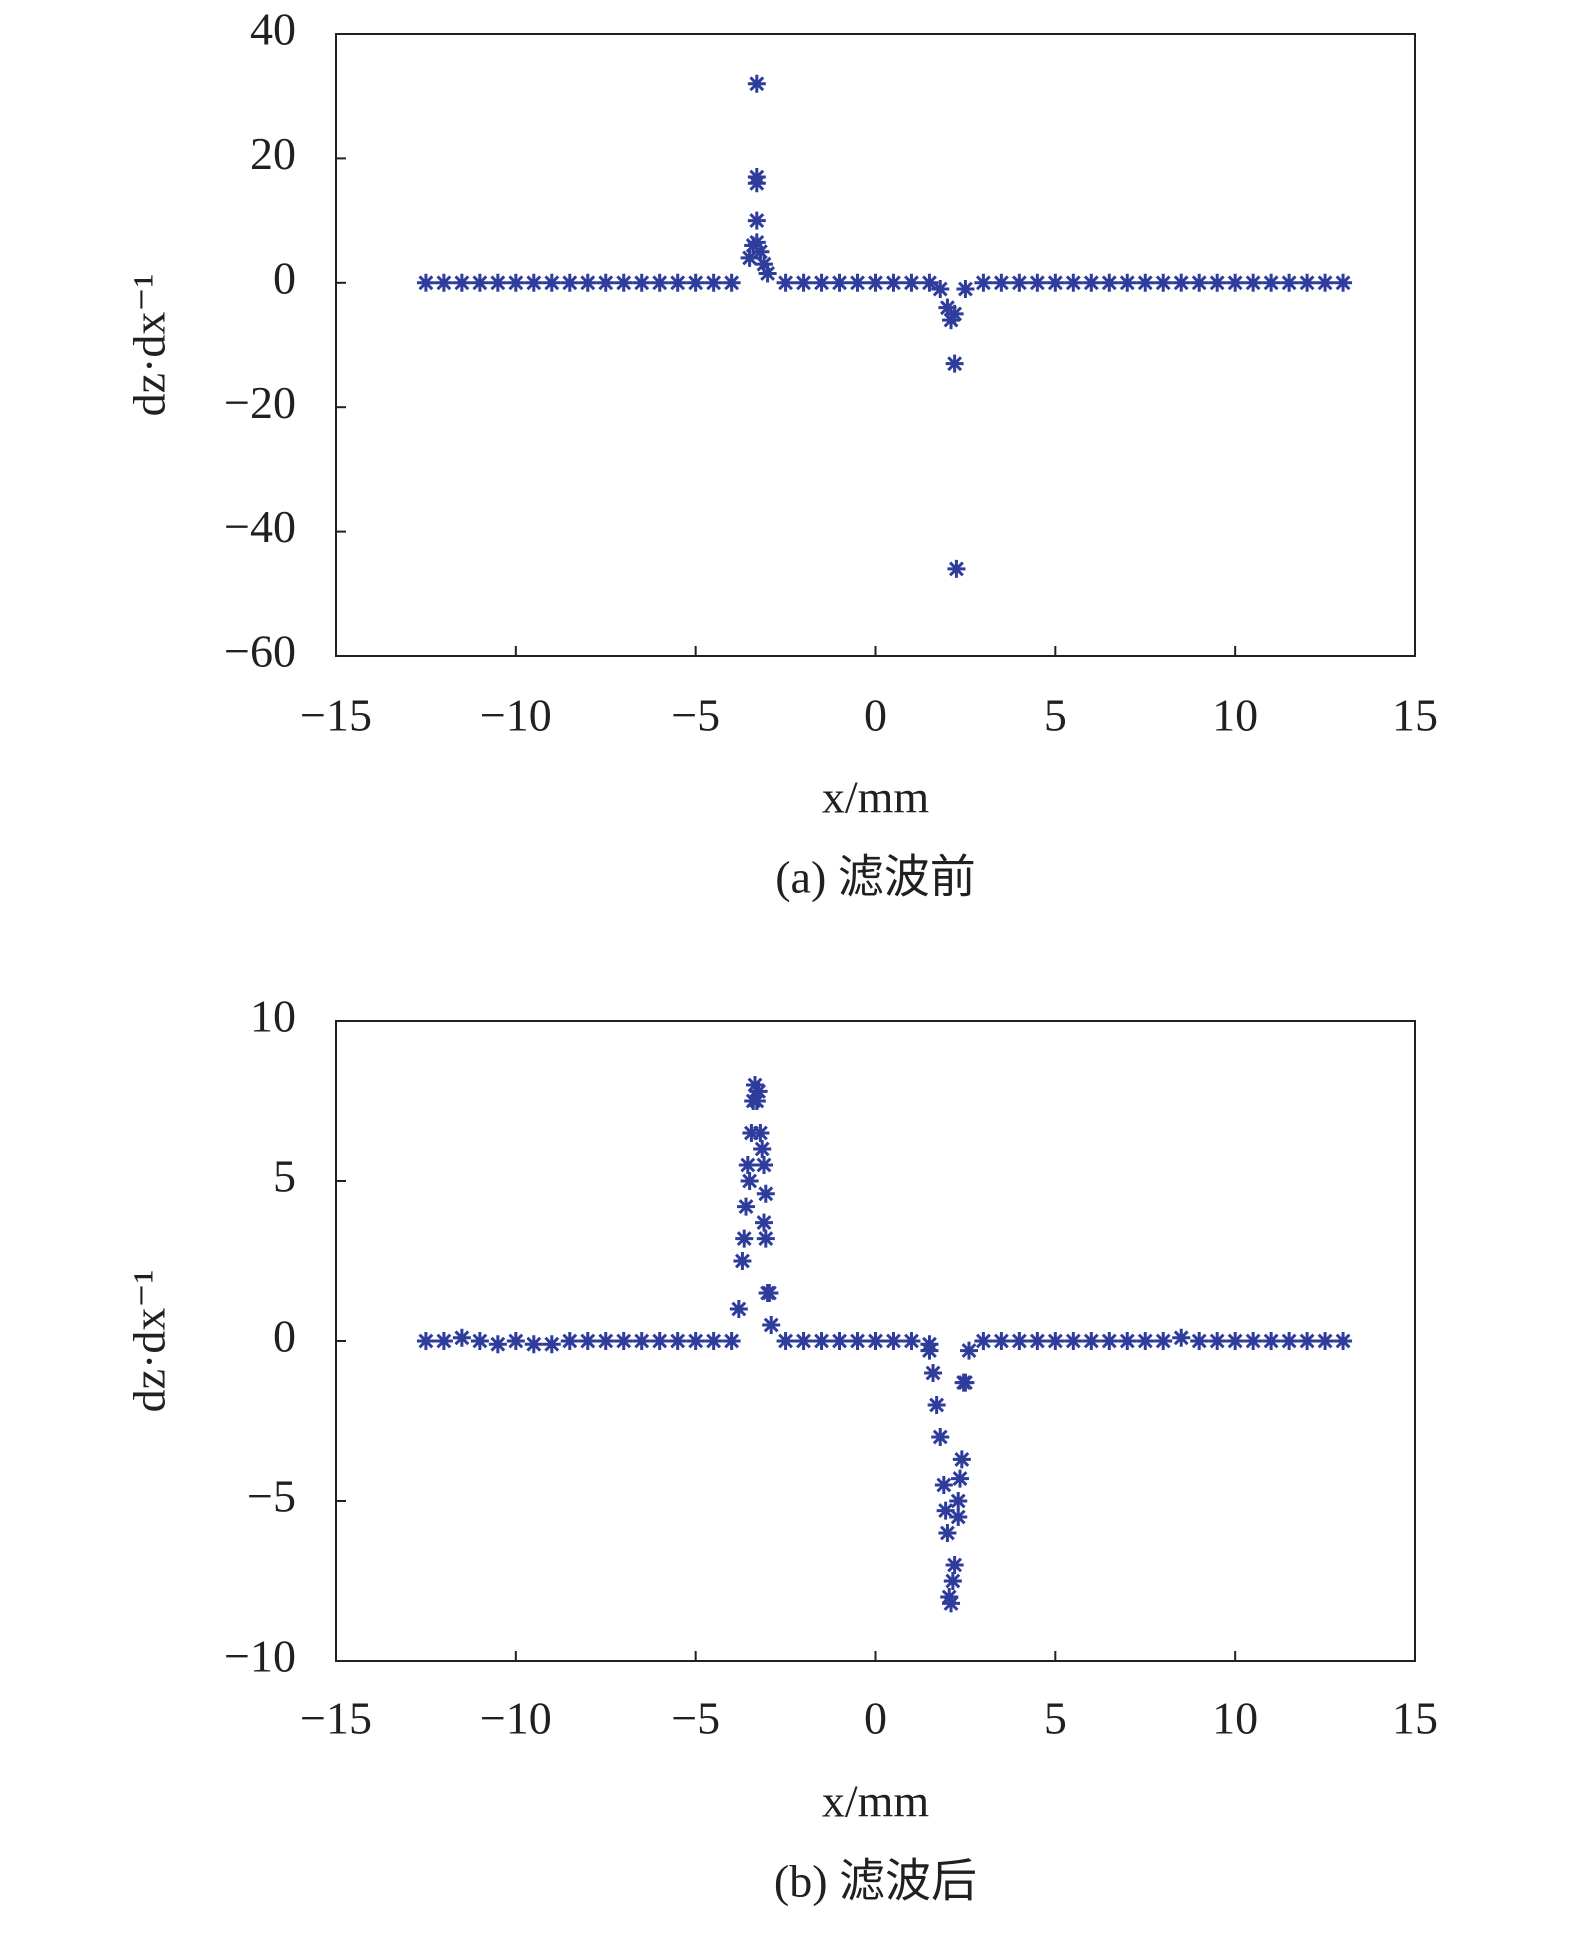  Describe the element at coordinates (273, 1016) in the screenshot. I see `y-tick-label: 10` at that location.